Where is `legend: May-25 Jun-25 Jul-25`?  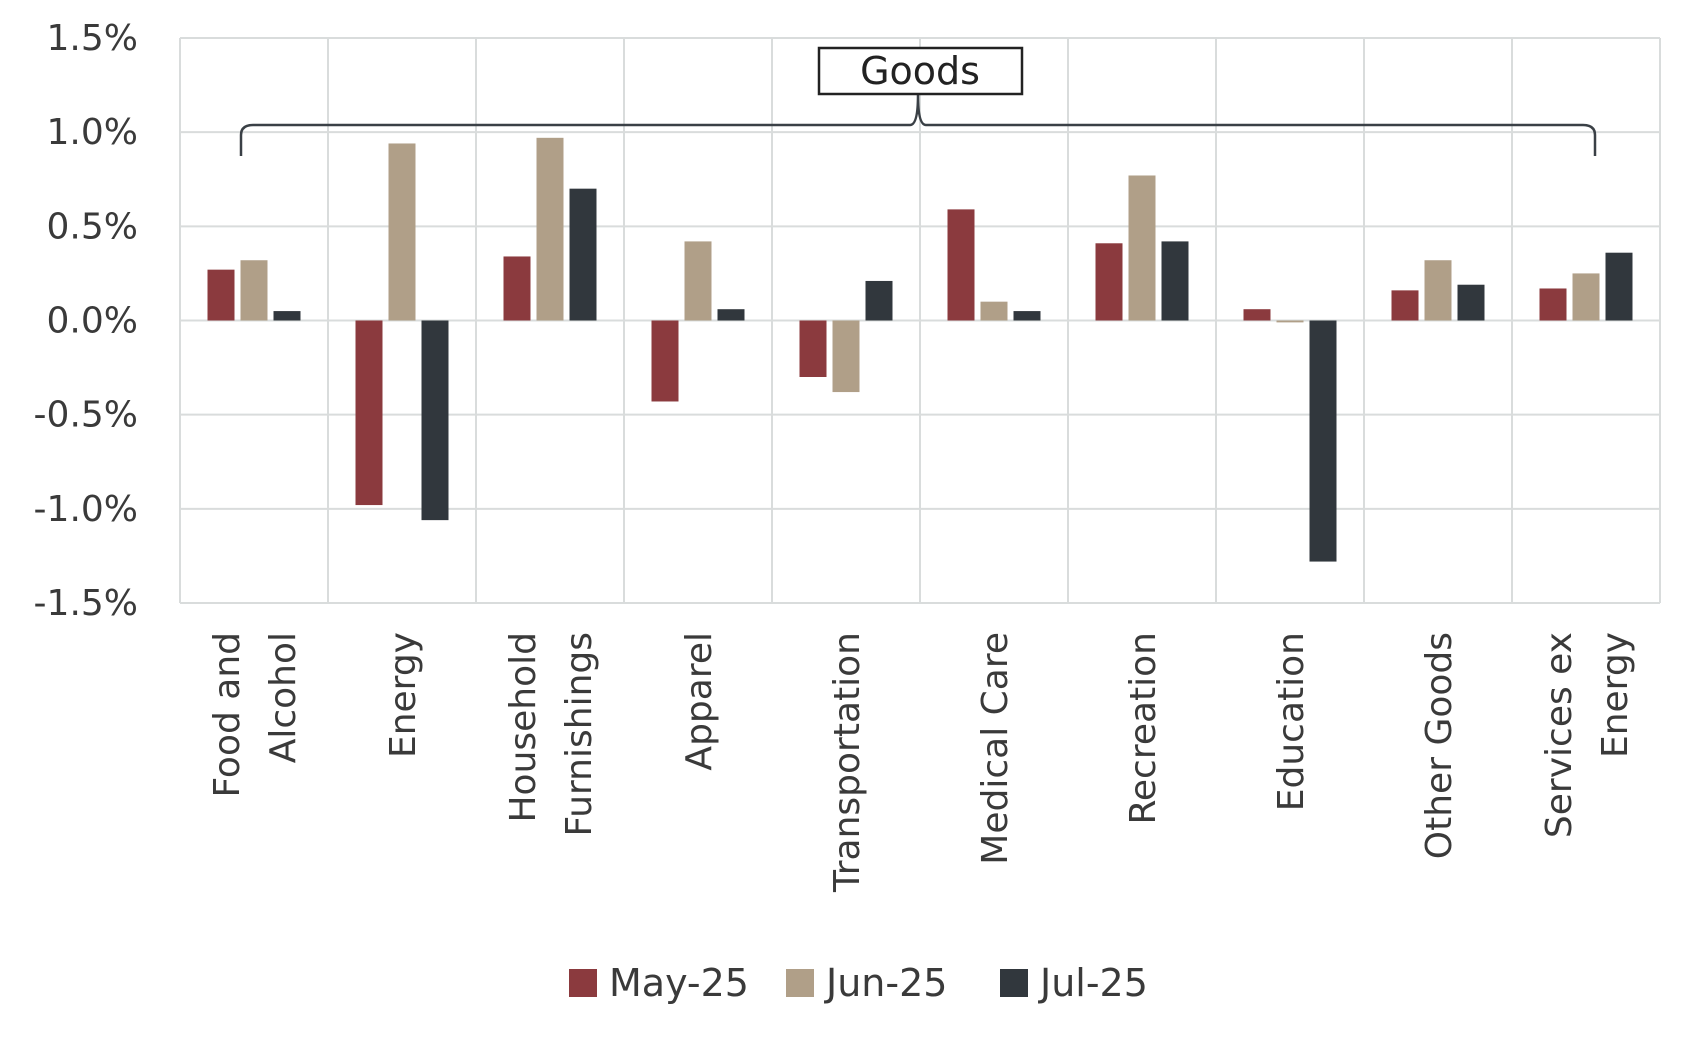 legend: May-25 Jun-25 Jul-25 is located at coordinates (858, 983).